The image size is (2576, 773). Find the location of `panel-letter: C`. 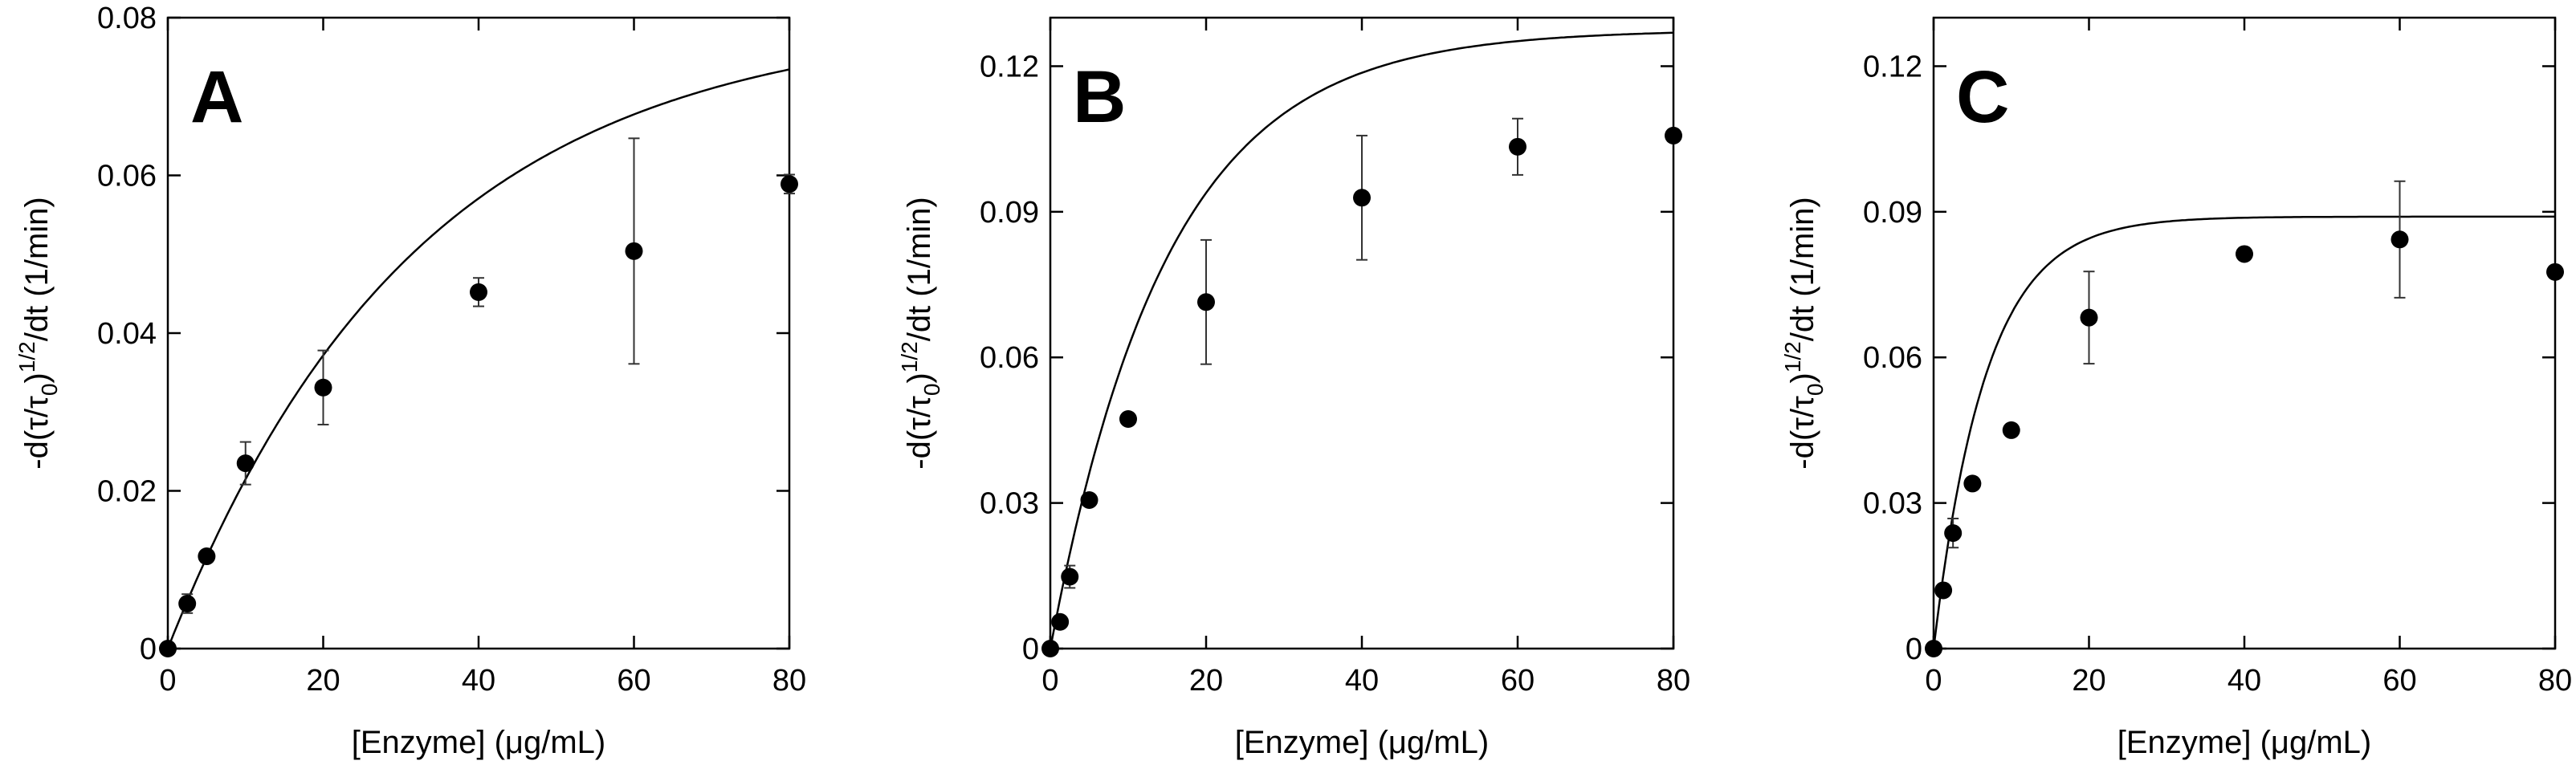

panel-letter: C is located at coordinates (1982, 97).